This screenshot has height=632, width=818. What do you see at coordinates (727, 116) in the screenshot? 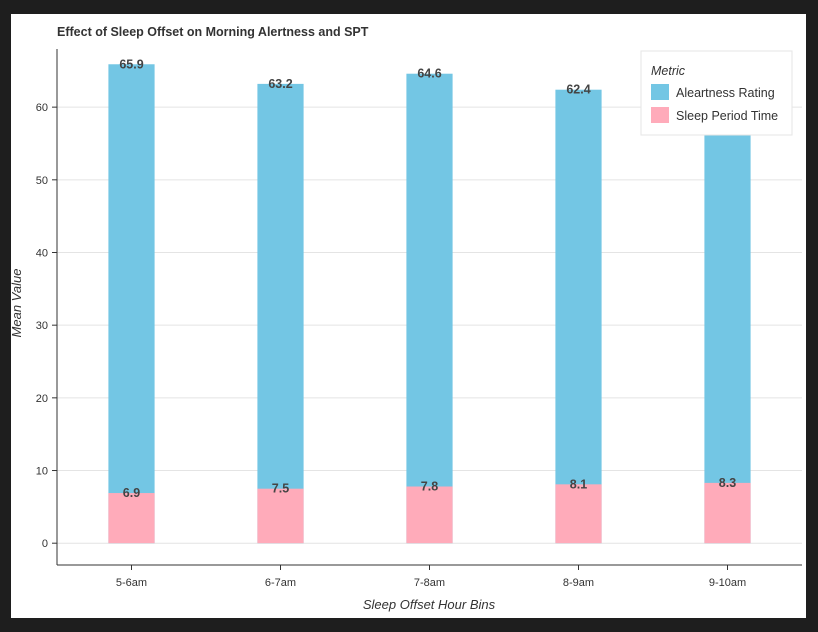
I see `legend-item-sleep-period-time: Sleep Period Time` at bounding box center [727, 116].